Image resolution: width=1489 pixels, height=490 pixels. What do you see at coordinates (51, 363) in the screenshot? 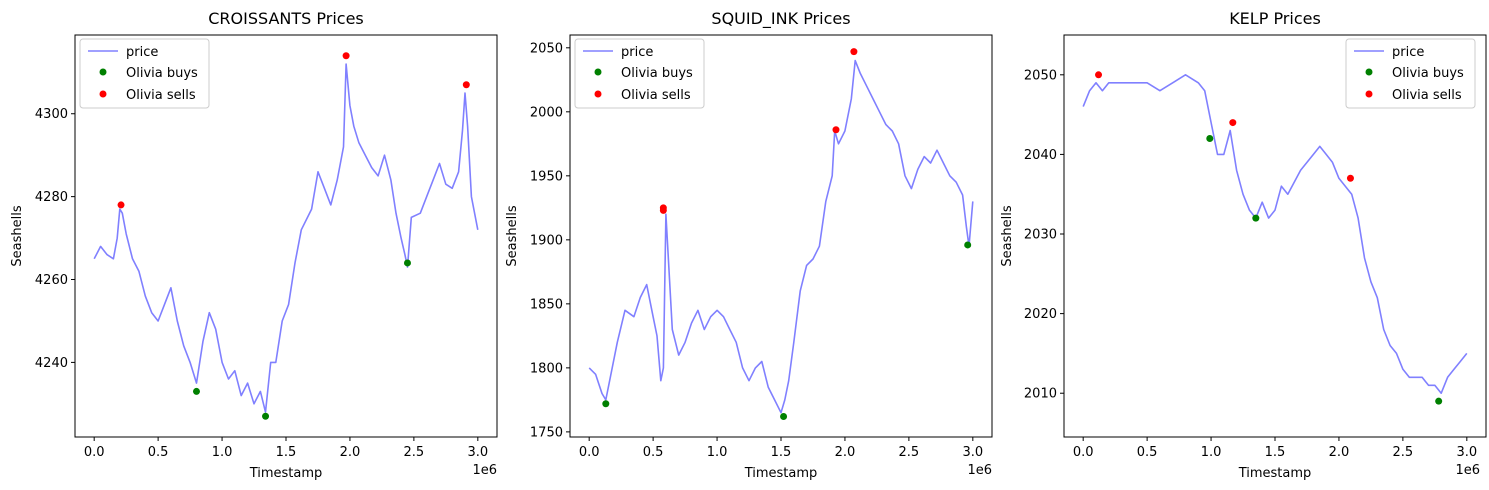
I see `y-tick-label: 4240` at bounding box center [51, 363].